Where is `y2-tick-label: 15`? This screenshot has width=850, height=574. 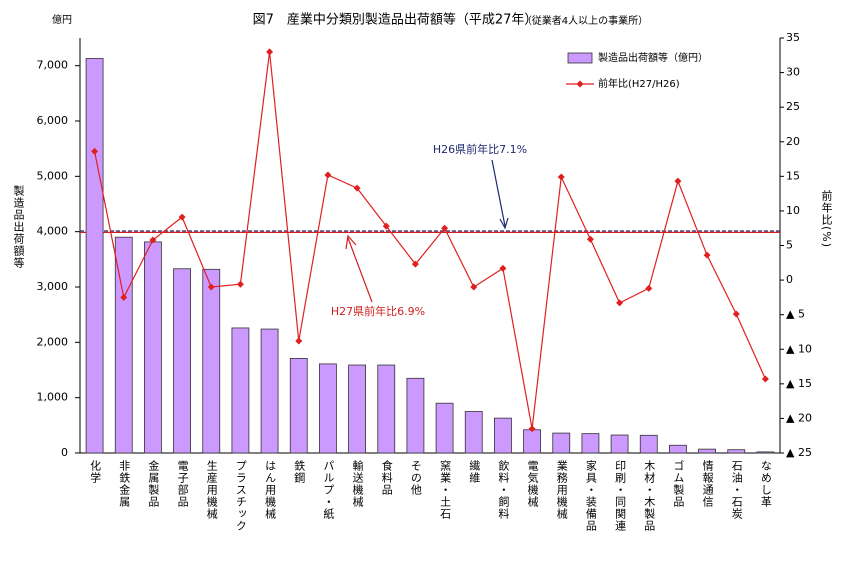
y2-tick-label: 15 is located at coordinates (793, 175).